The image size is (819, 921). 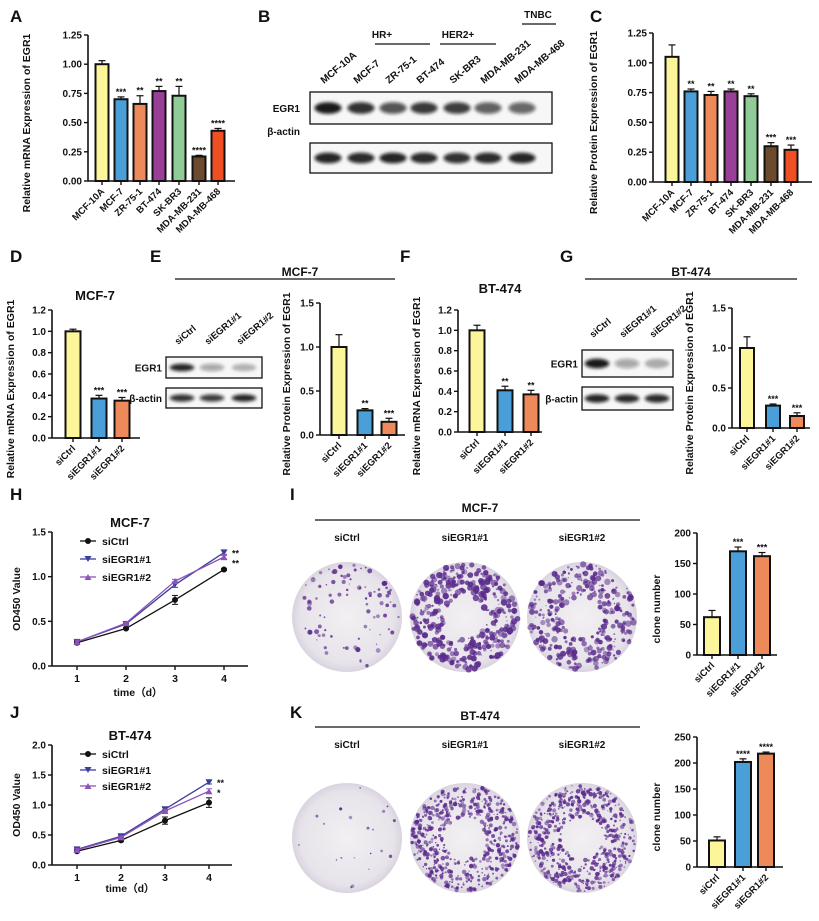 What do you see at coordinates (445, 331) in the screenshot?
I see `y-tick-label: 1.0` at bounding box center [445, 331].